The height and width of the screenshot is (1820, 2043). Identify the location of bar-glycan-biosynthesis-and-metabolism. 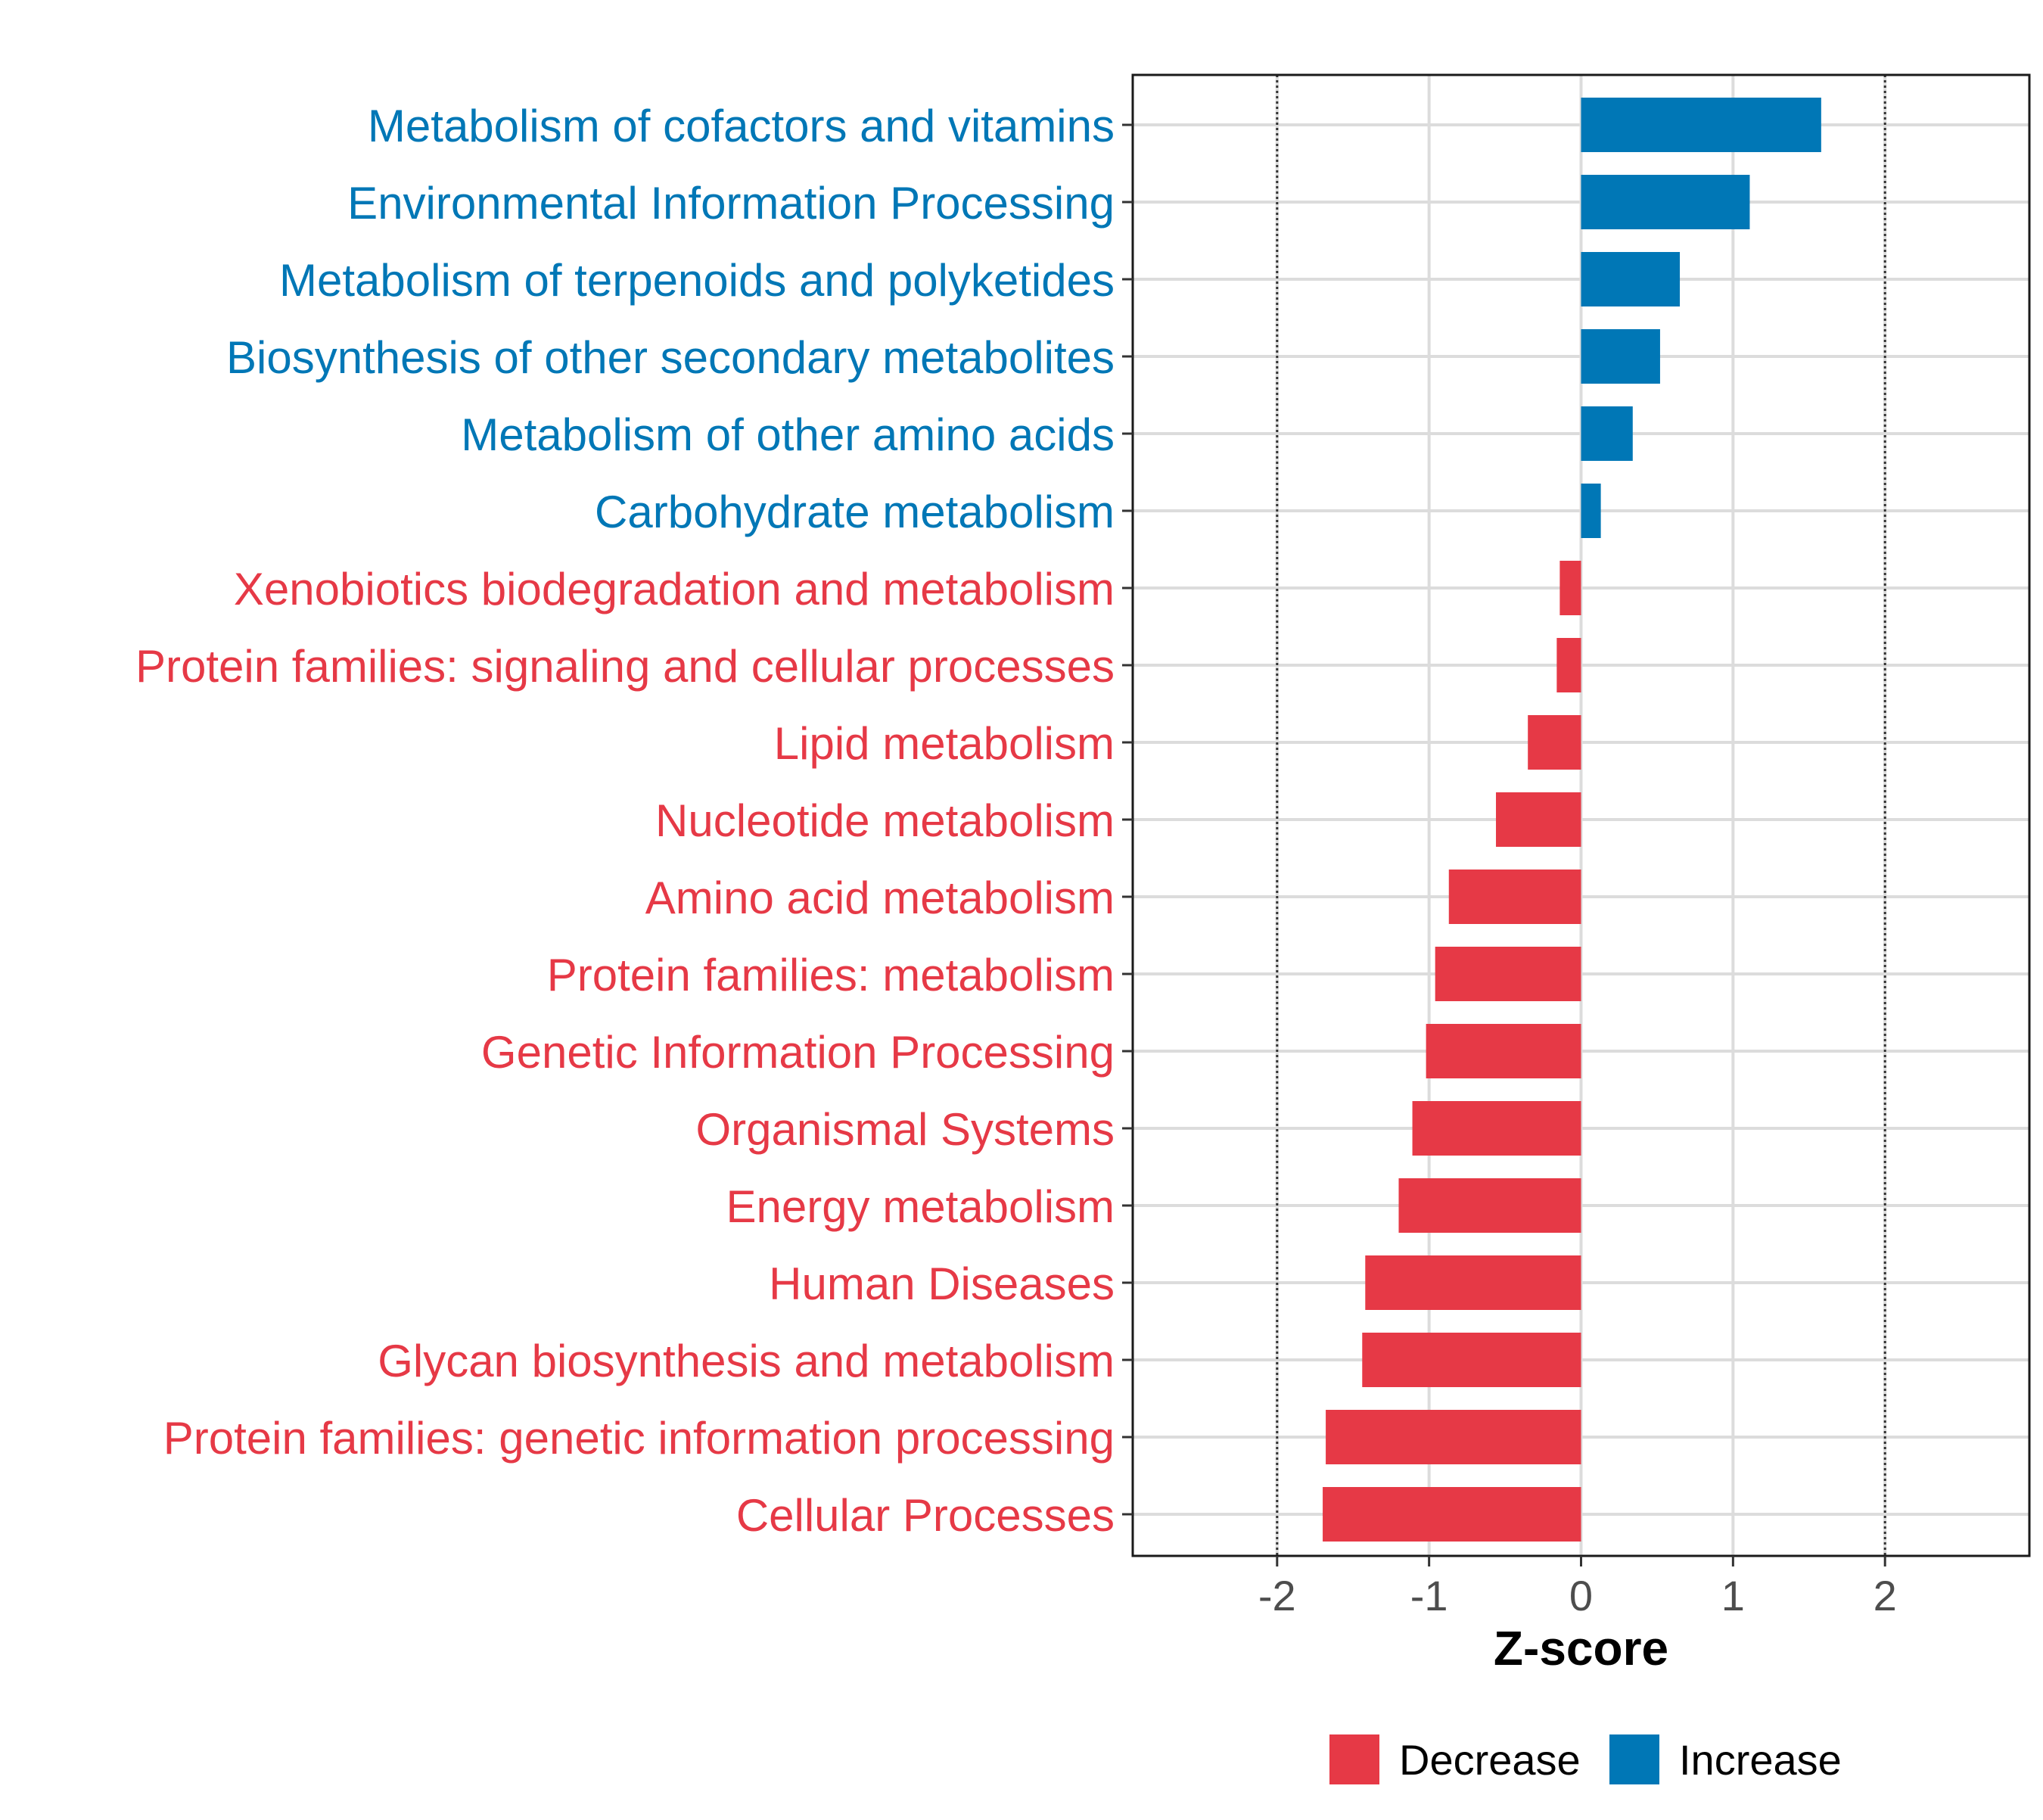
(1471, 1360).